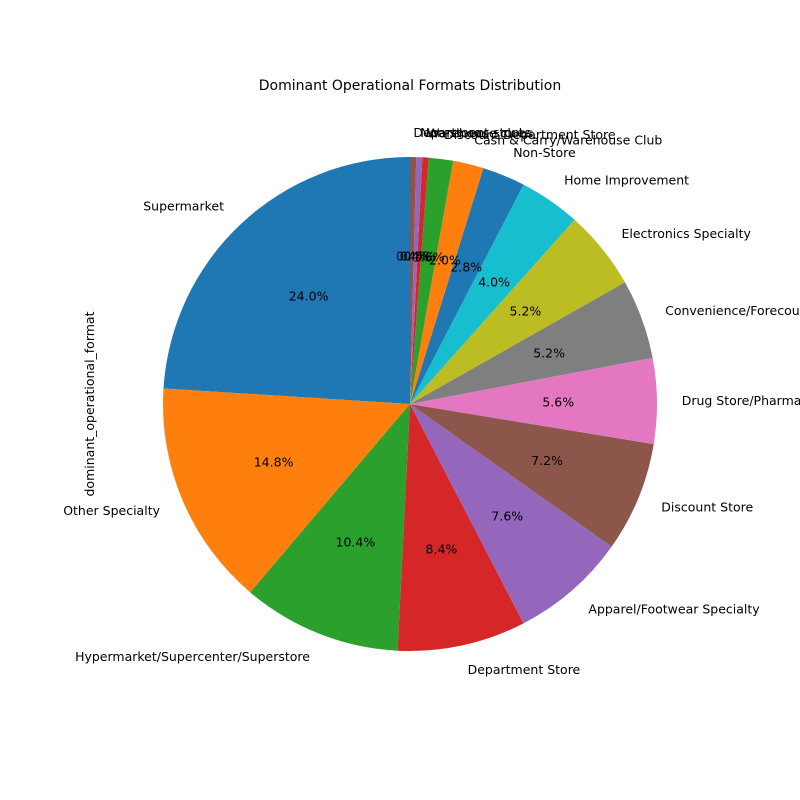 The image size is (800, 800). What do you see at coordinates (309, 296) in the screenshot?
I see `pie-percent-label: 24.0%` at bounding box center [309, 296].